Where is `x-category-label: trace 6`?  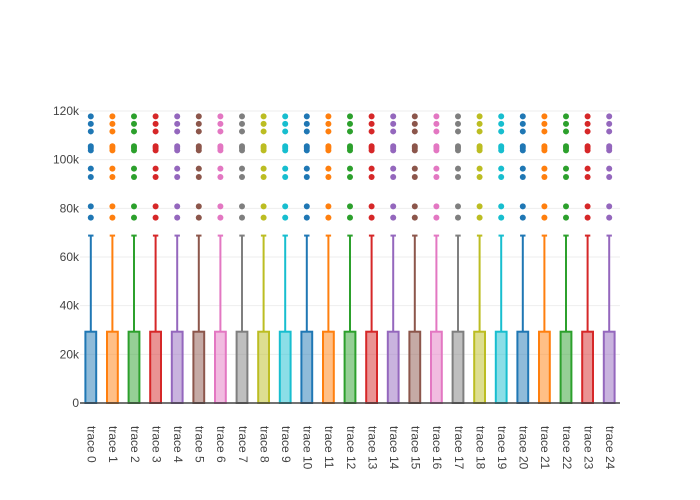 x-category-label: trace 6 is located at coordinates (221, 444).